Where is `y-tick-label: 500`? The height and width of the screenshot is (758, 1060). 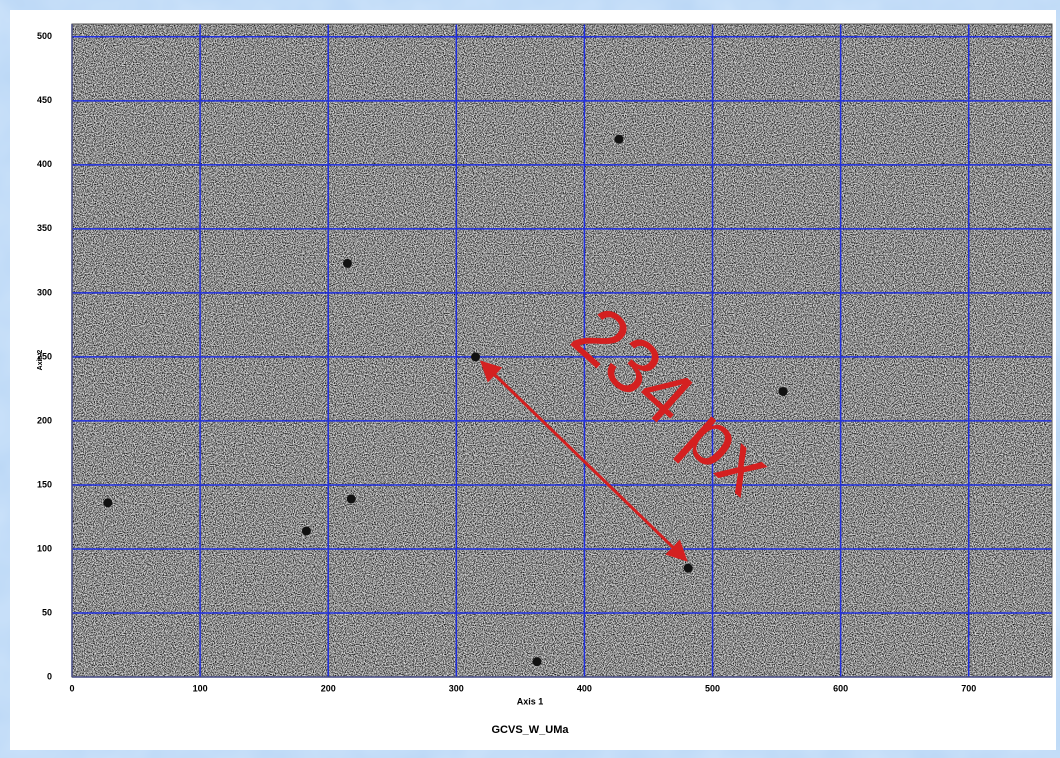
y-tick-label: 500 is located at coordinates (44, 36).